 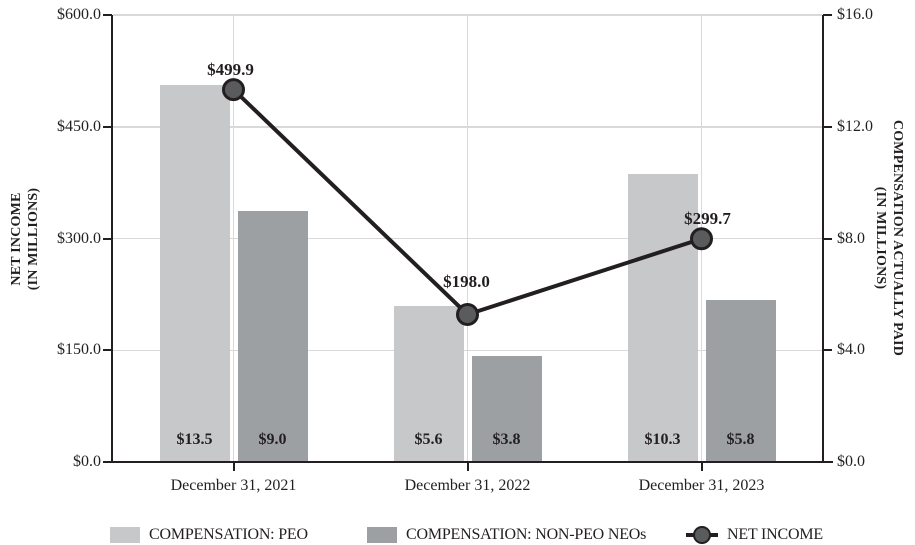 I want to click on right-axis-tick-label: $0.0, so click(x=851, y=461).